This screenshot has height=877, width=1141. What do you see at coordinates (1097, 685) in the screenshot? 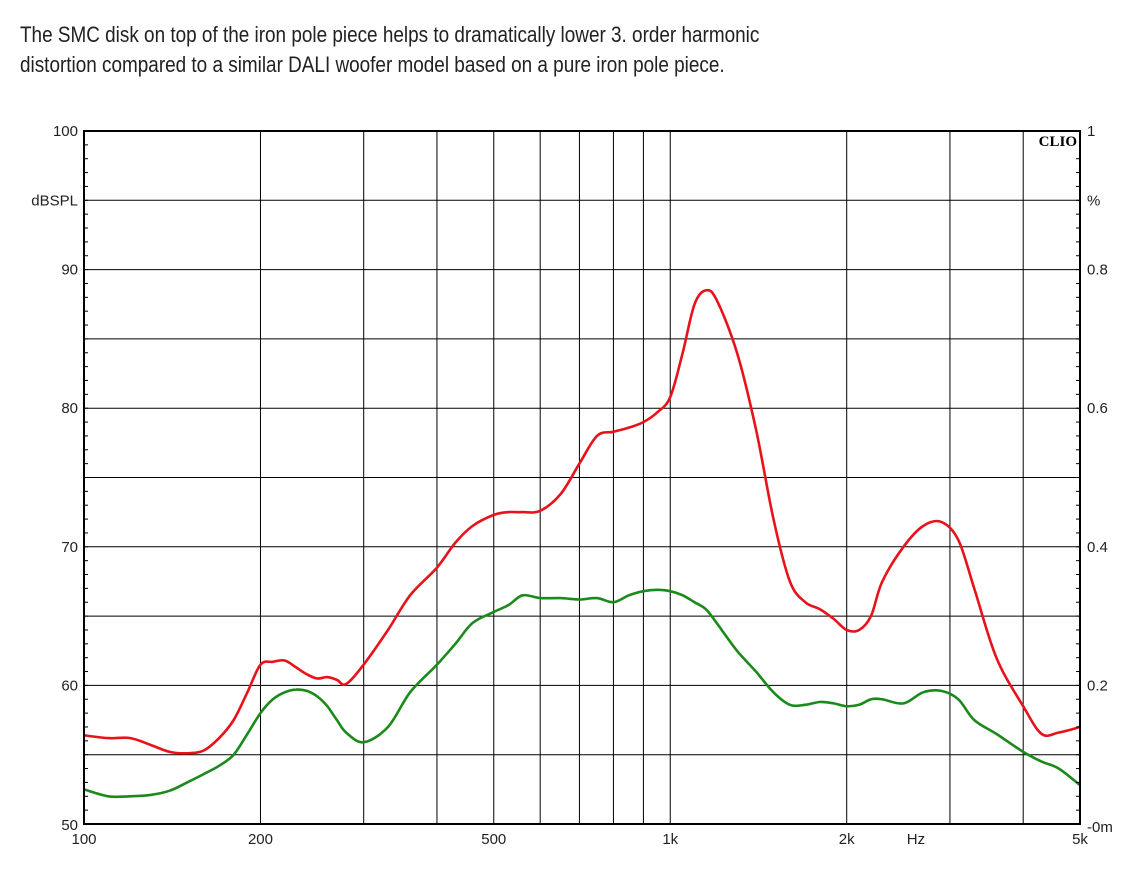
I see `y-right-tick-label: 0.2` at bounding box center [1097, 685].